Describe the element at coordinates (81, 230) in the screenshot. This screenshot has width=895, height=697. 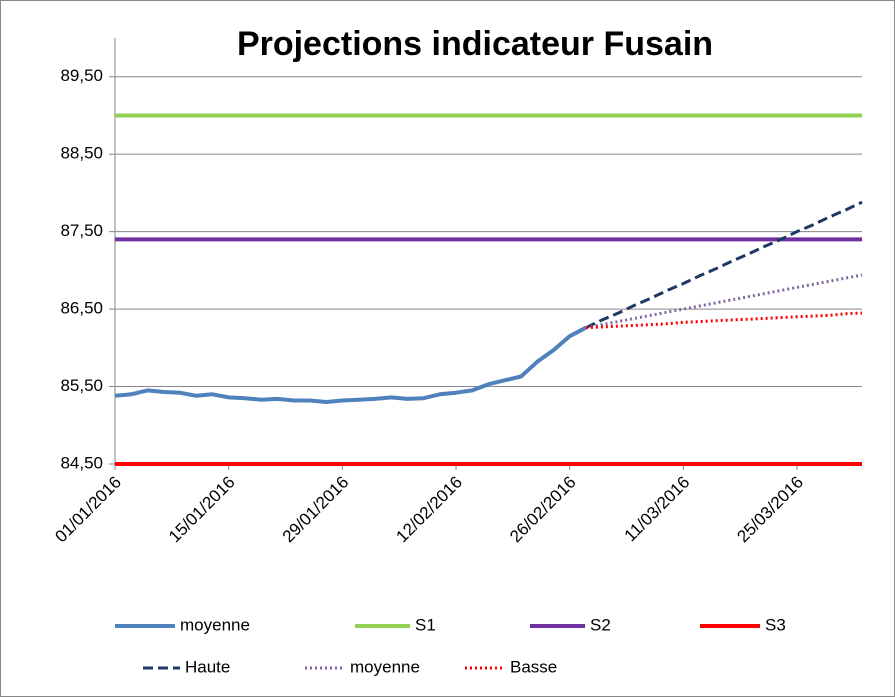
I see `y-tick-label: 87,50` at that location.